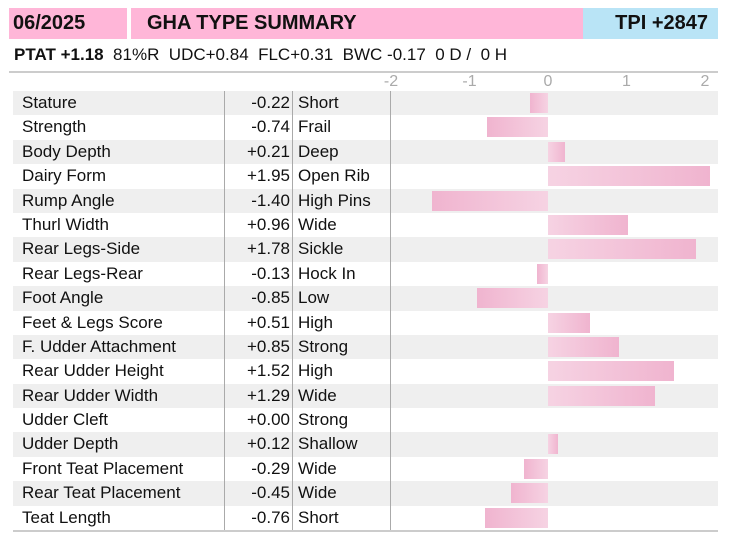 Image resolution: width=754 pixels, height=558 pixels. I want to click on table-row: Body Depth +0.21 Deep, so click(365, 152).